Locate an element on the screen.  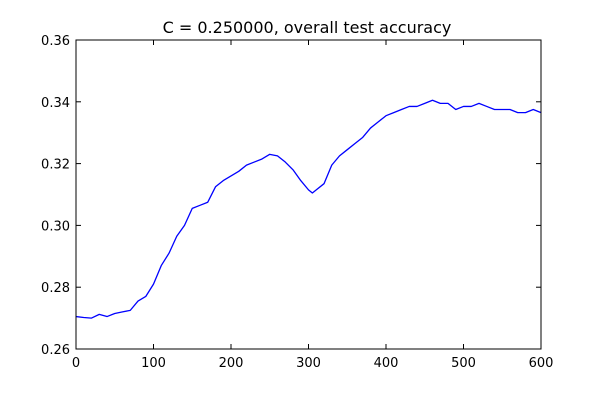
y-tick-label: 0.28 is located at coordinates (55, 288).